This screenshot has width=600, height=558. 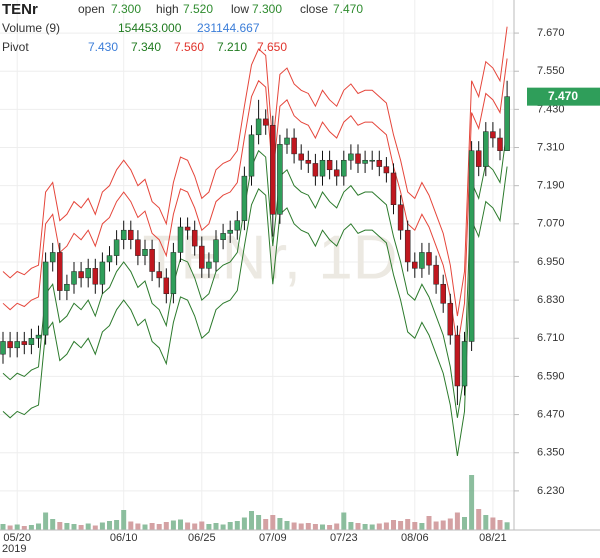 What do you see at coordinates (551, 491) in the screenshot?
I see `y-tick-label: 6.230` at bounding box center [551, 491].